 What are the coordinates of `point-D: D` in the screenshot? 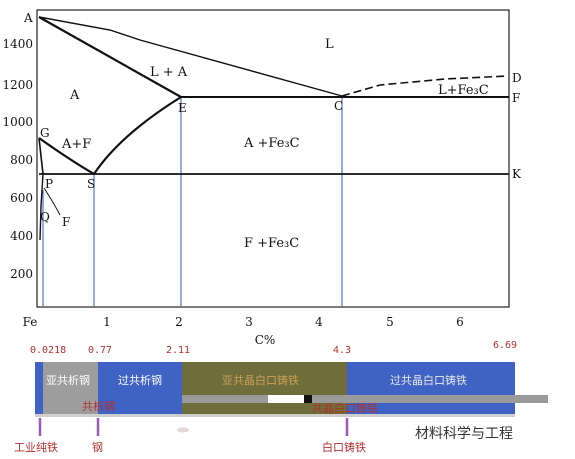 It's located at (517, 78).